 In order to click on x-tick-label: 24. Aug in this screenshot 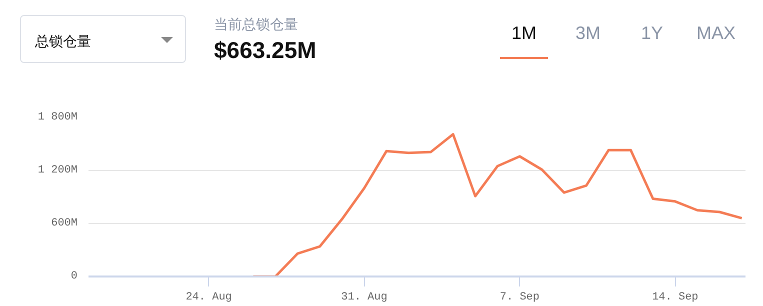, I will do `click(209, 298)`.